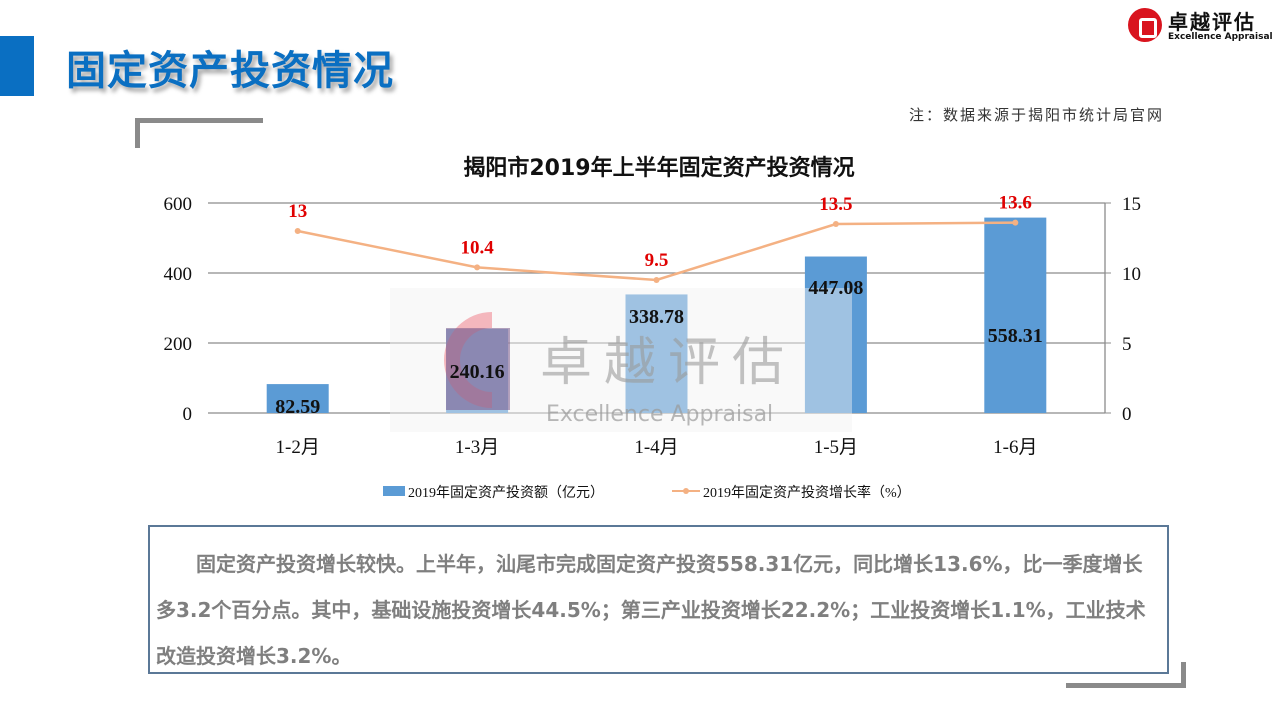  Describe the element at coordinates (178, 274) in the screenshot. I see `left-axis-tick: 400` at that location.